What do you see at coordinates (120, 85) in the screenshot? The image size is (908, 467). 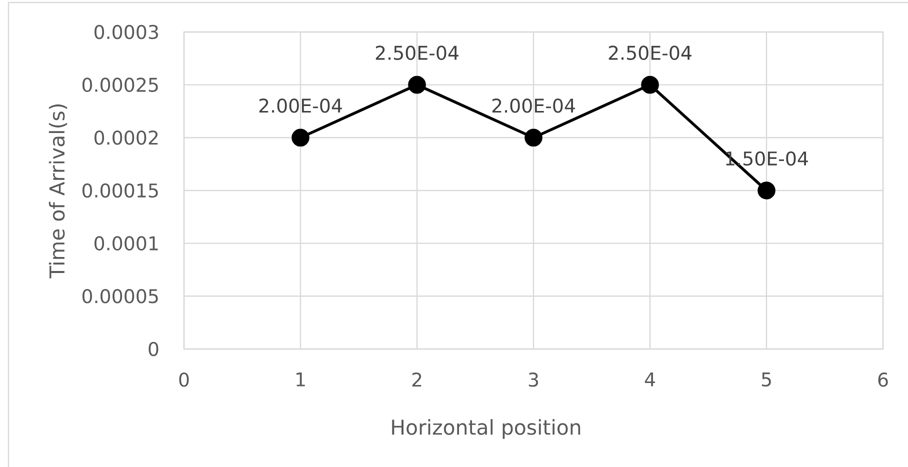 I see `y-tick-label: 0.00025` at bounding box center [120, 85].